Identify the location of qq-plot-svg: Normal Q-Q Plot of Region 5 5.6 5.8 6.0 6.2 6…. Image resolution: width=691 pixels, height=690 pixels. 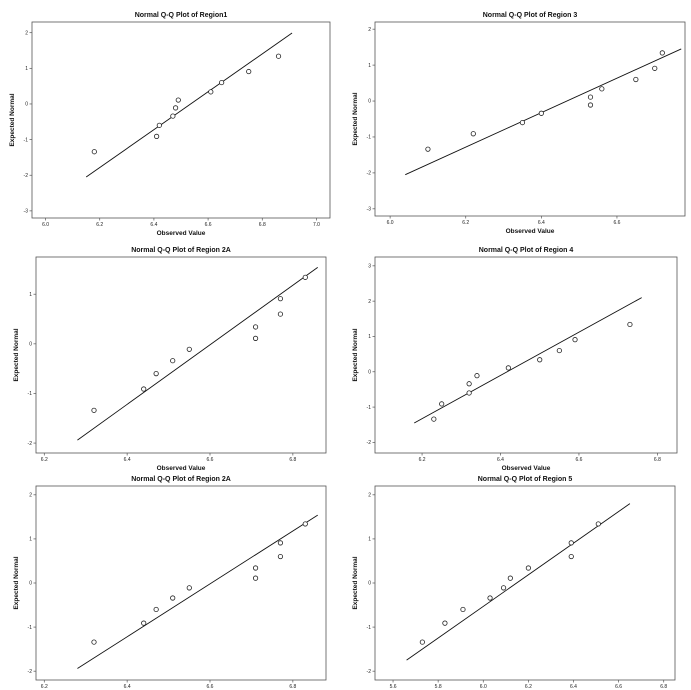
(514, 583).